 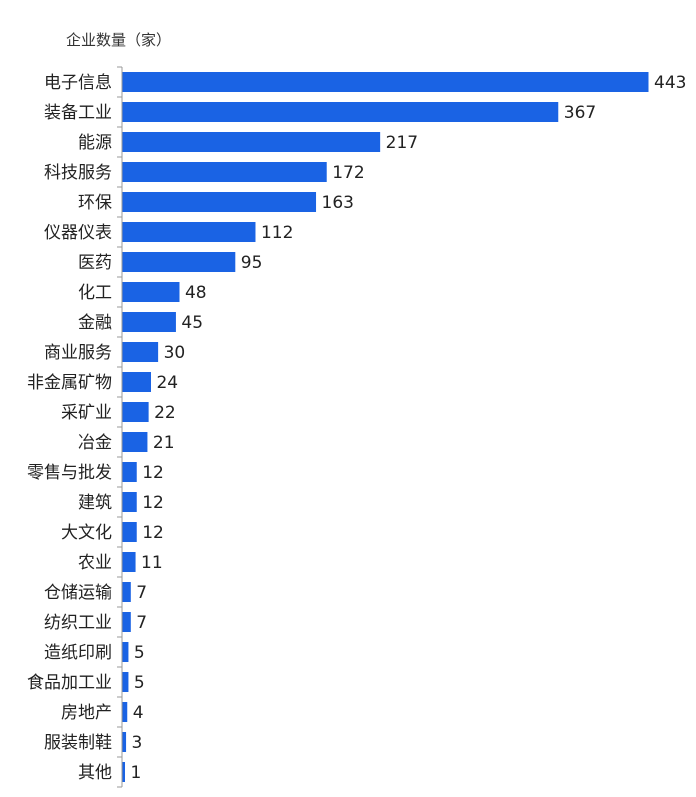 What do you see at coordinates (277, 233) in the screenshot?
I see `value-label: 112` at bounding box center [277, 233].